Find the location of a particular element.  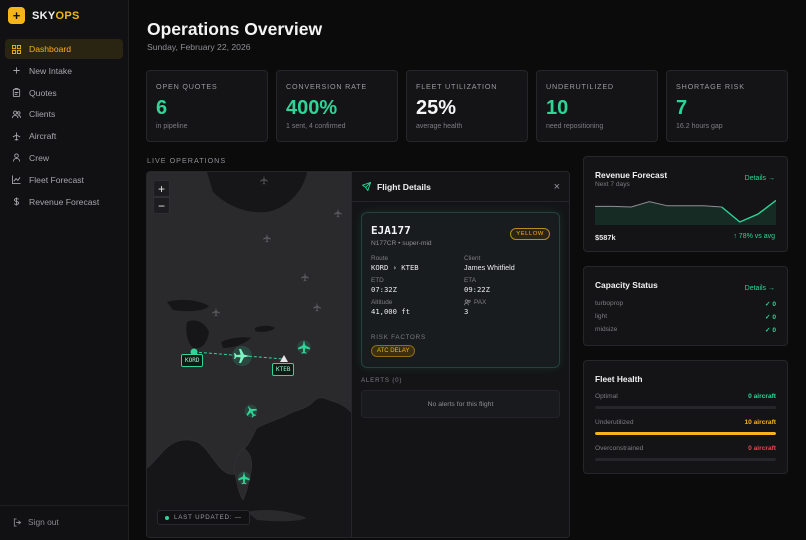

sidebar-item-crew: Crew is located at coordinates (64, 158).